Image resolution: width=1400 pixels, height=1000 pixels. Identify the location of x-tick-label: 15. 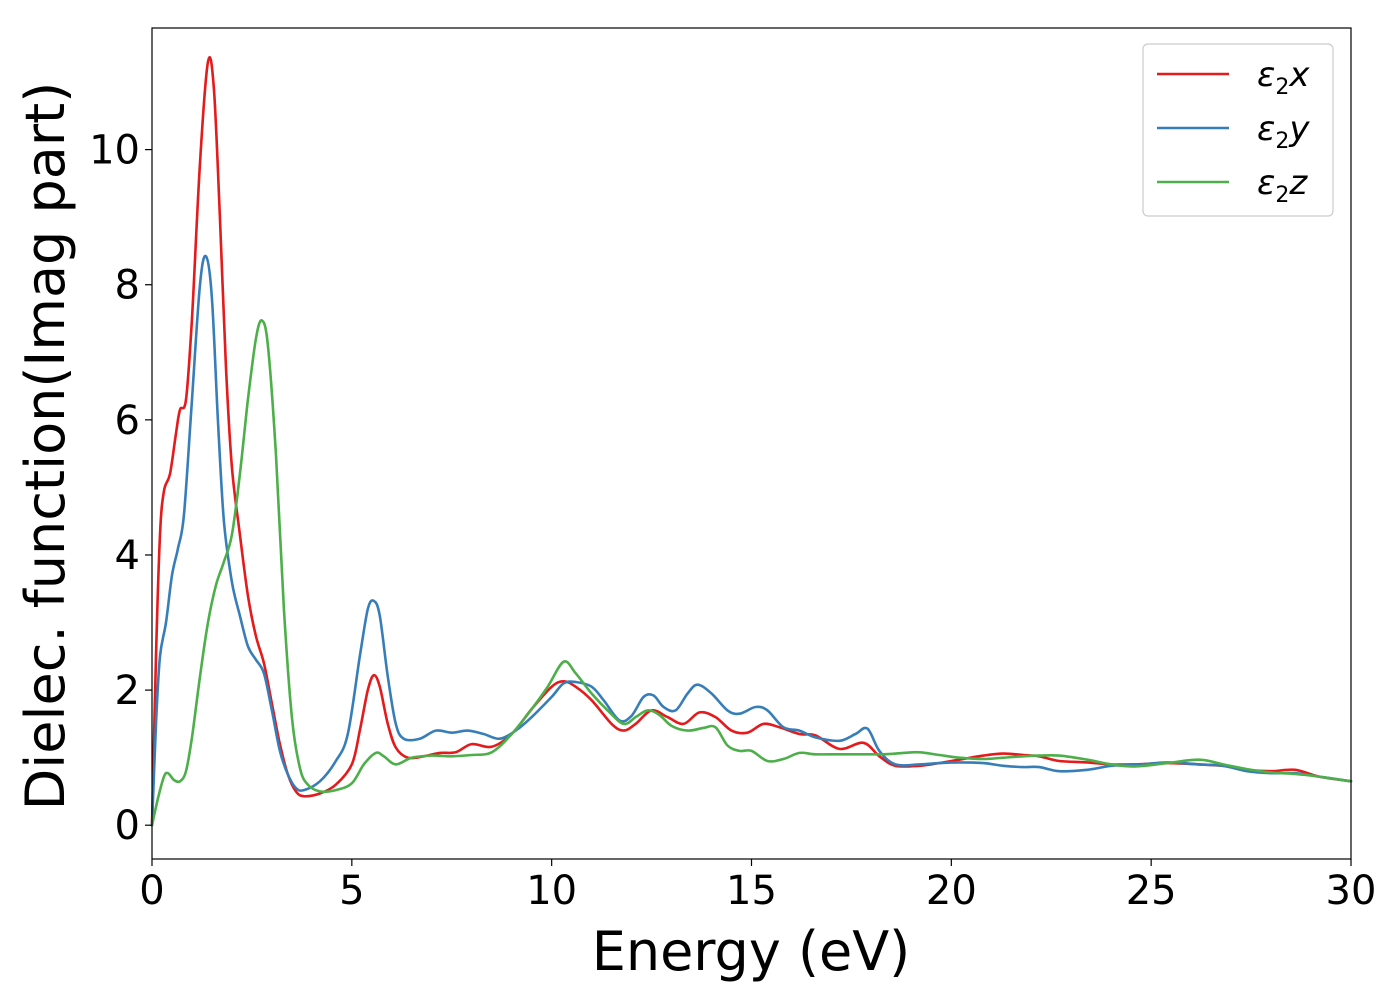
(751, 891).